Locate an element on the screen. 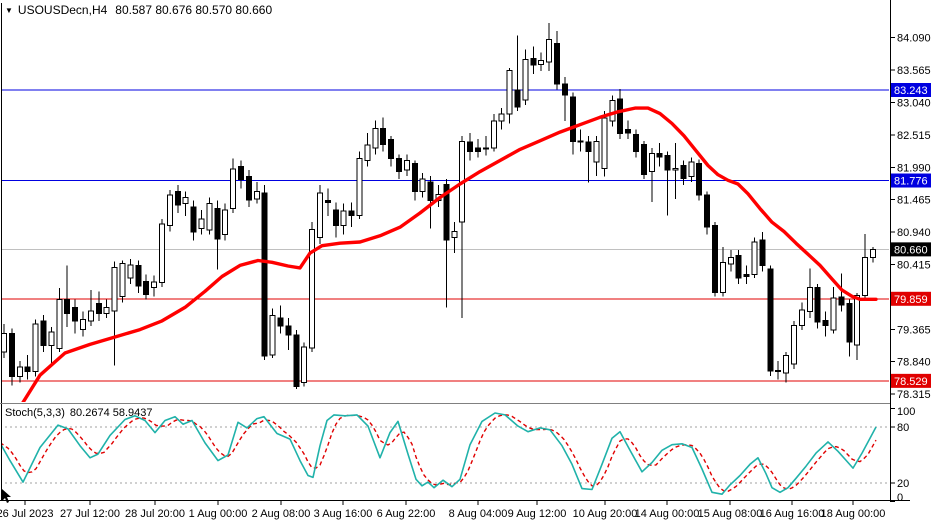 The width and height of the screenshot is (931, 526). stoch-indicator-label: Stoch(5,3,3) 80.2674 58.9437 is located at coordinates (79, 413).